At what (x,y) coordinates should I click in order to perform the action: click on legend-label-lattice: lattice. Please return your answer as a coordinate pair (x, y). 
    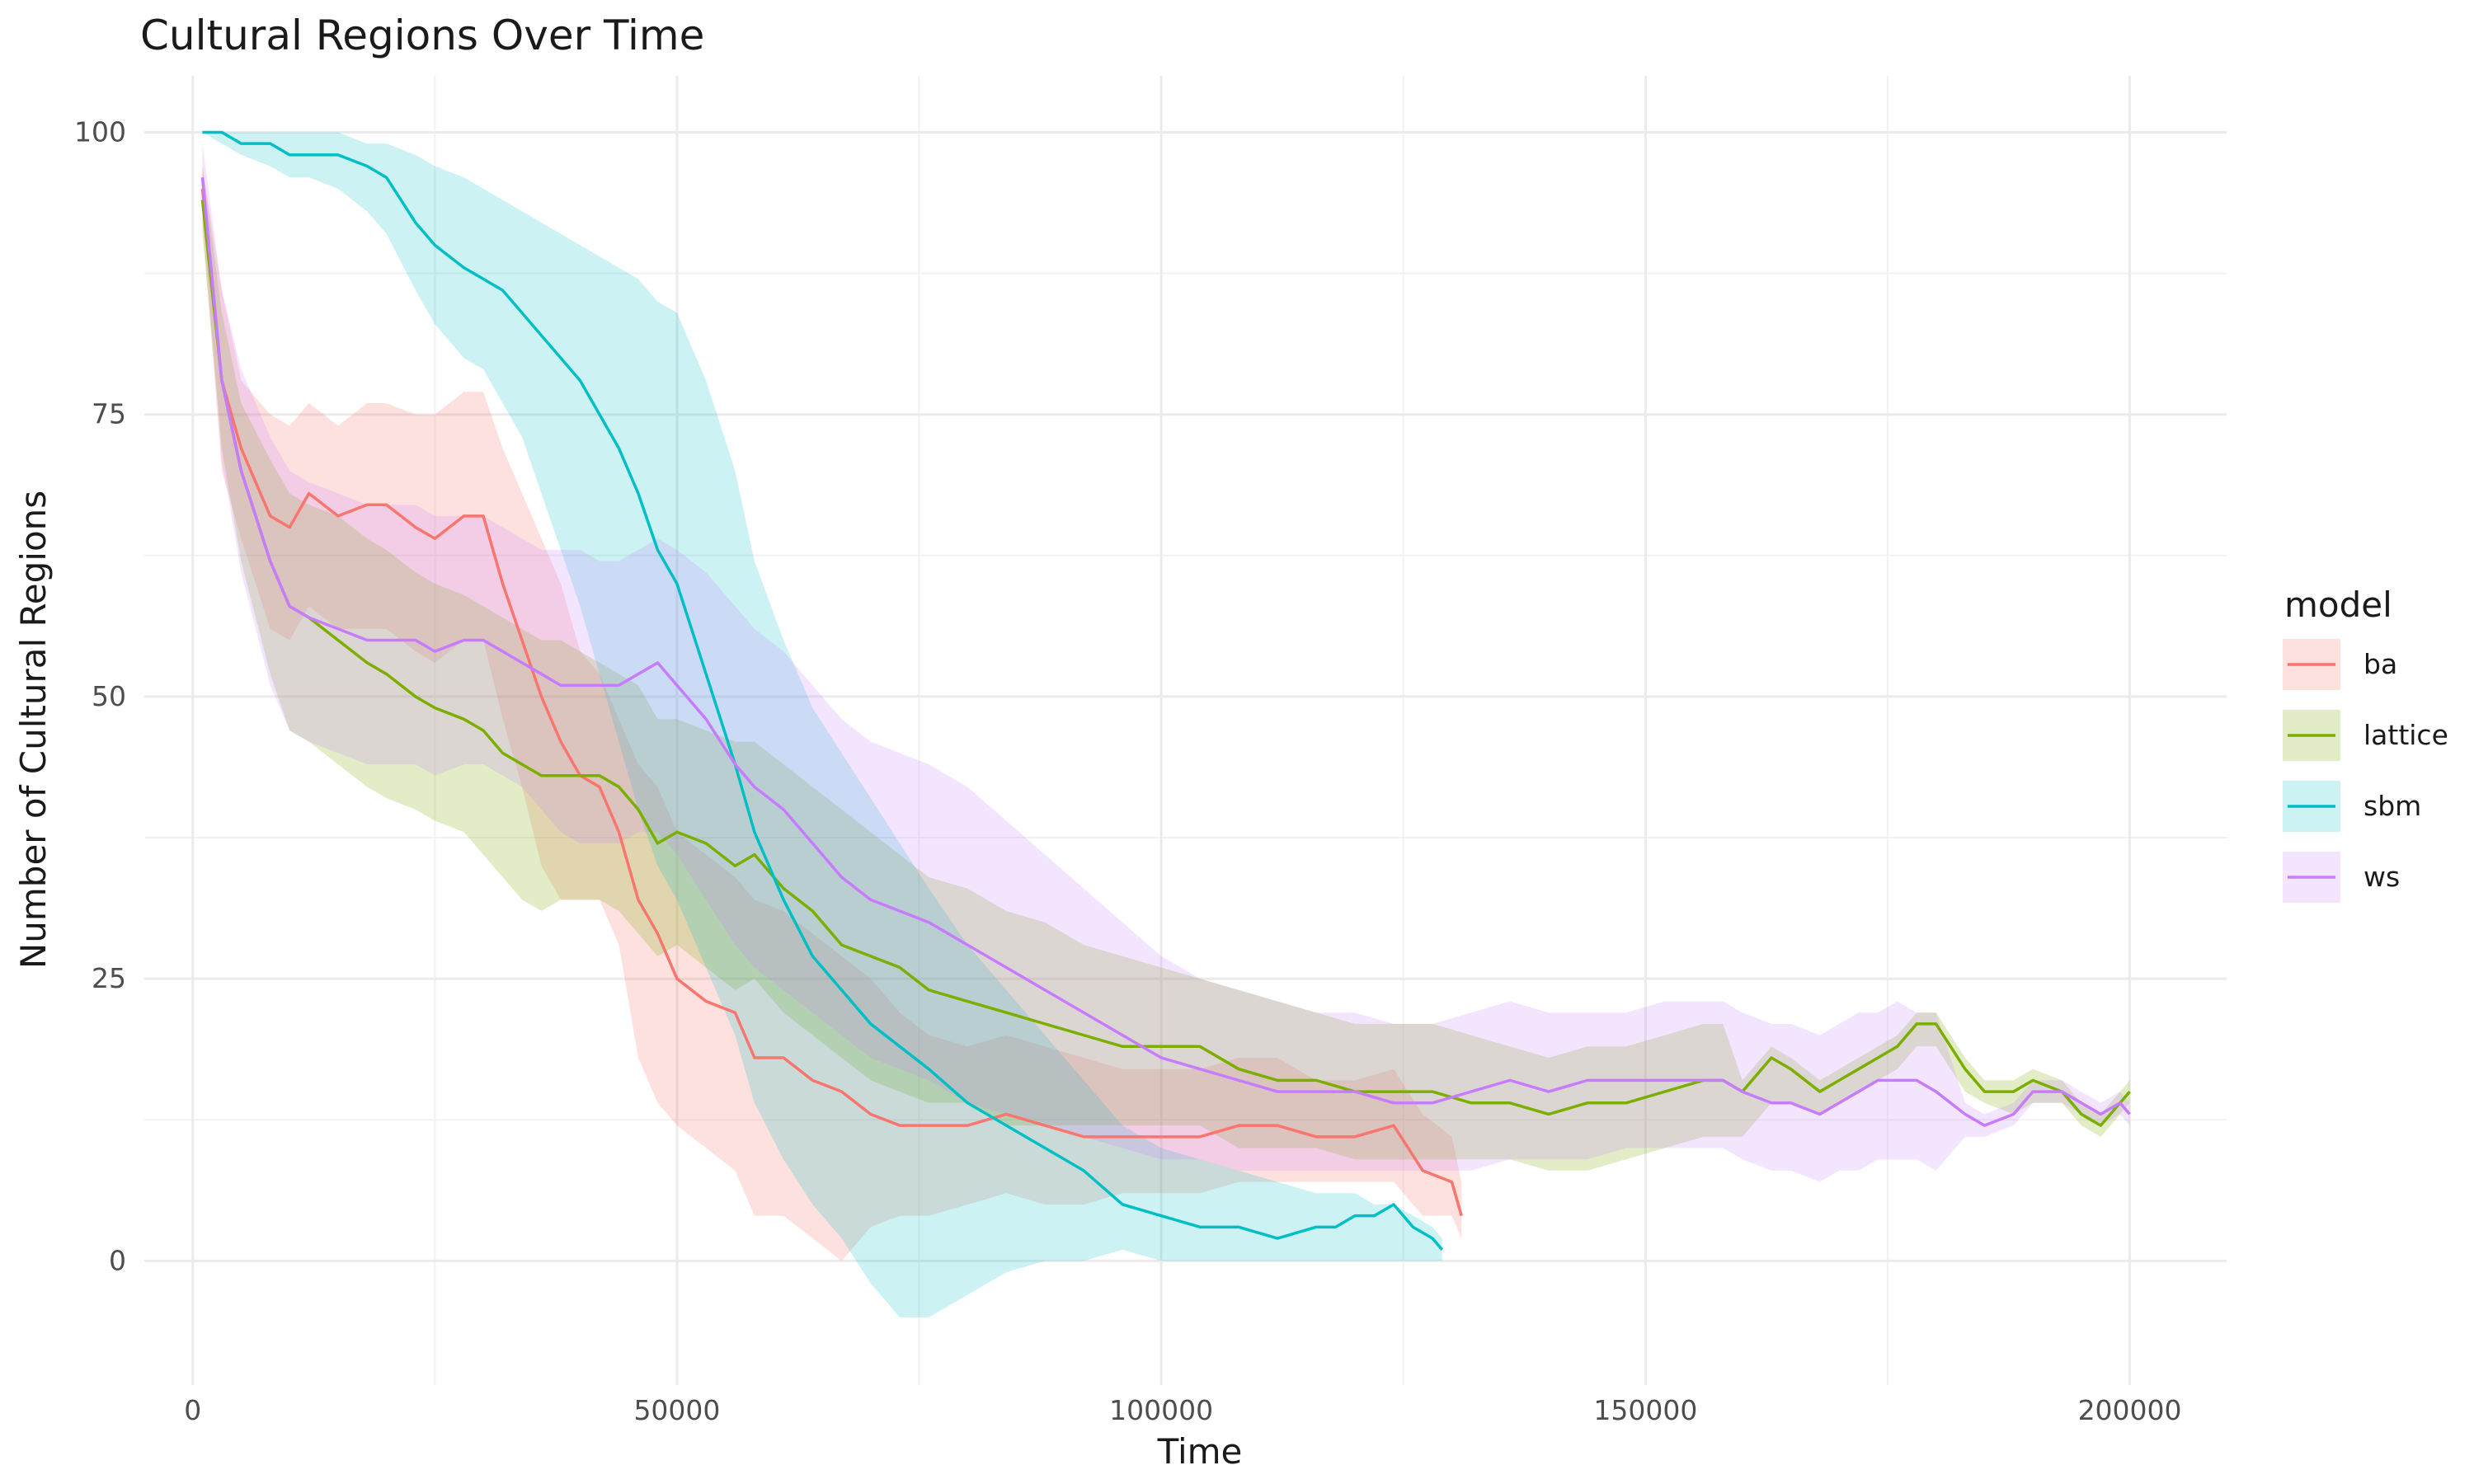
    Looking at the image, I should click on (2405, 735).